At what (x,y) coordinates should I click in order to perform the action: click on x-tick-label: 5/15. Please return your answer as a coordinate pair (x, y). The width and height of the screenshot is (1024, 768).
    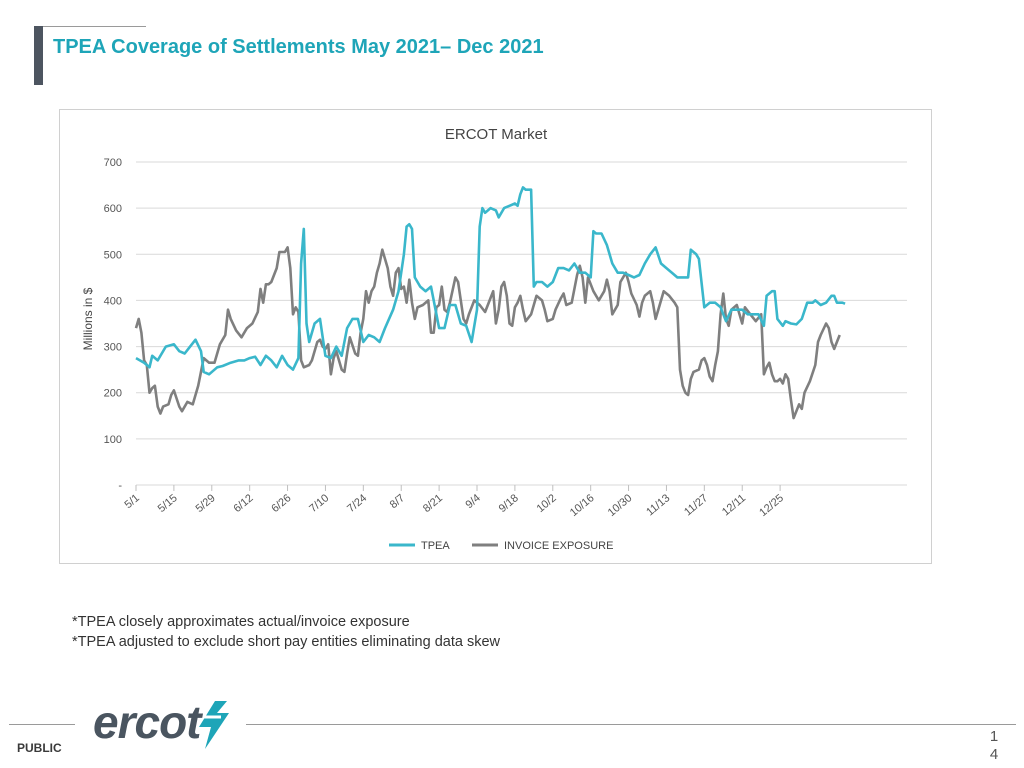
    Looking at the image, I should click on (168, 503).